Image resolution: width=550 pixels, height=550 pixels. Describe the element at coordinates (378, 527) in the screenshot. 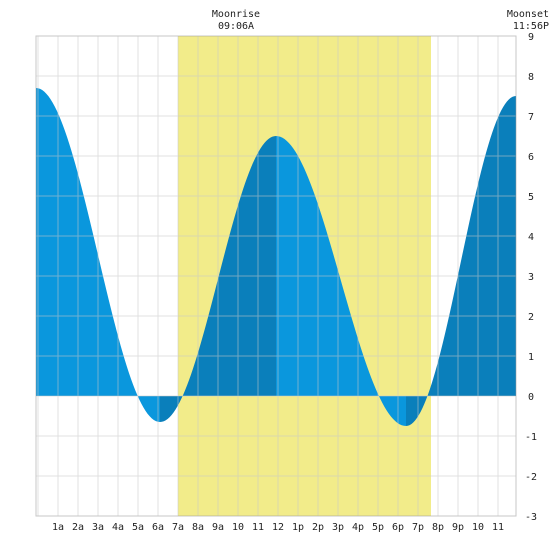

I see `x-tick-label: 5p` at that location.